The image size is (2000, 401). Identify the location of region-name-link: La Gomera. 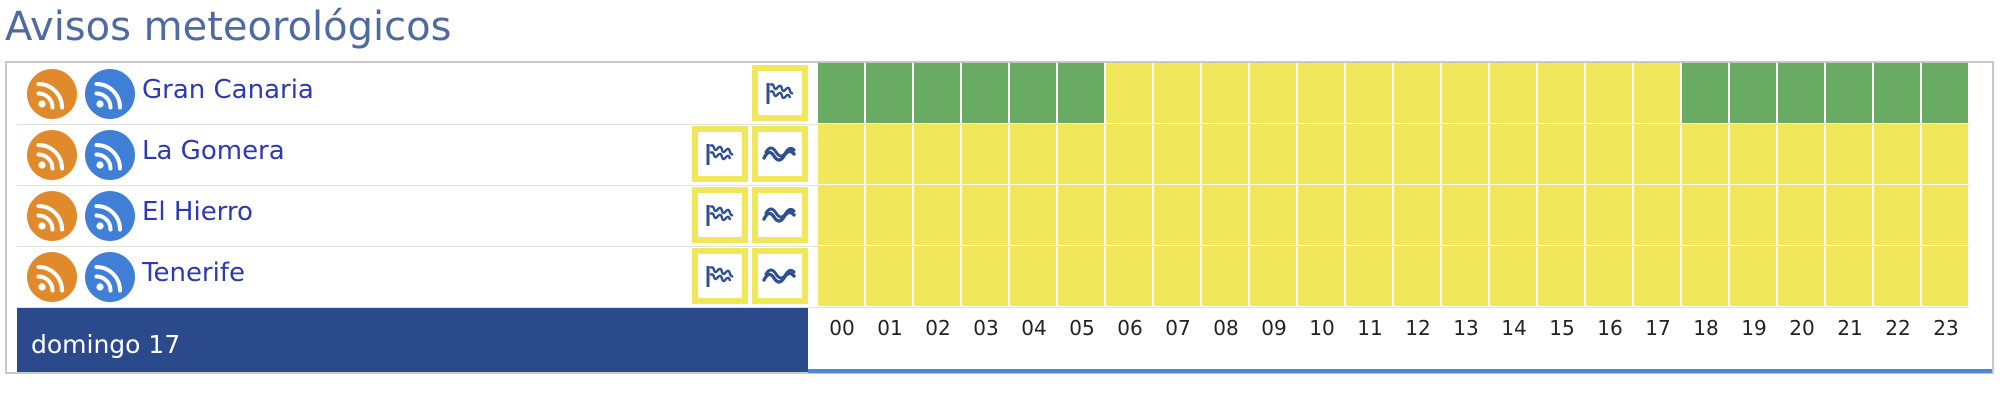
(213, 151).